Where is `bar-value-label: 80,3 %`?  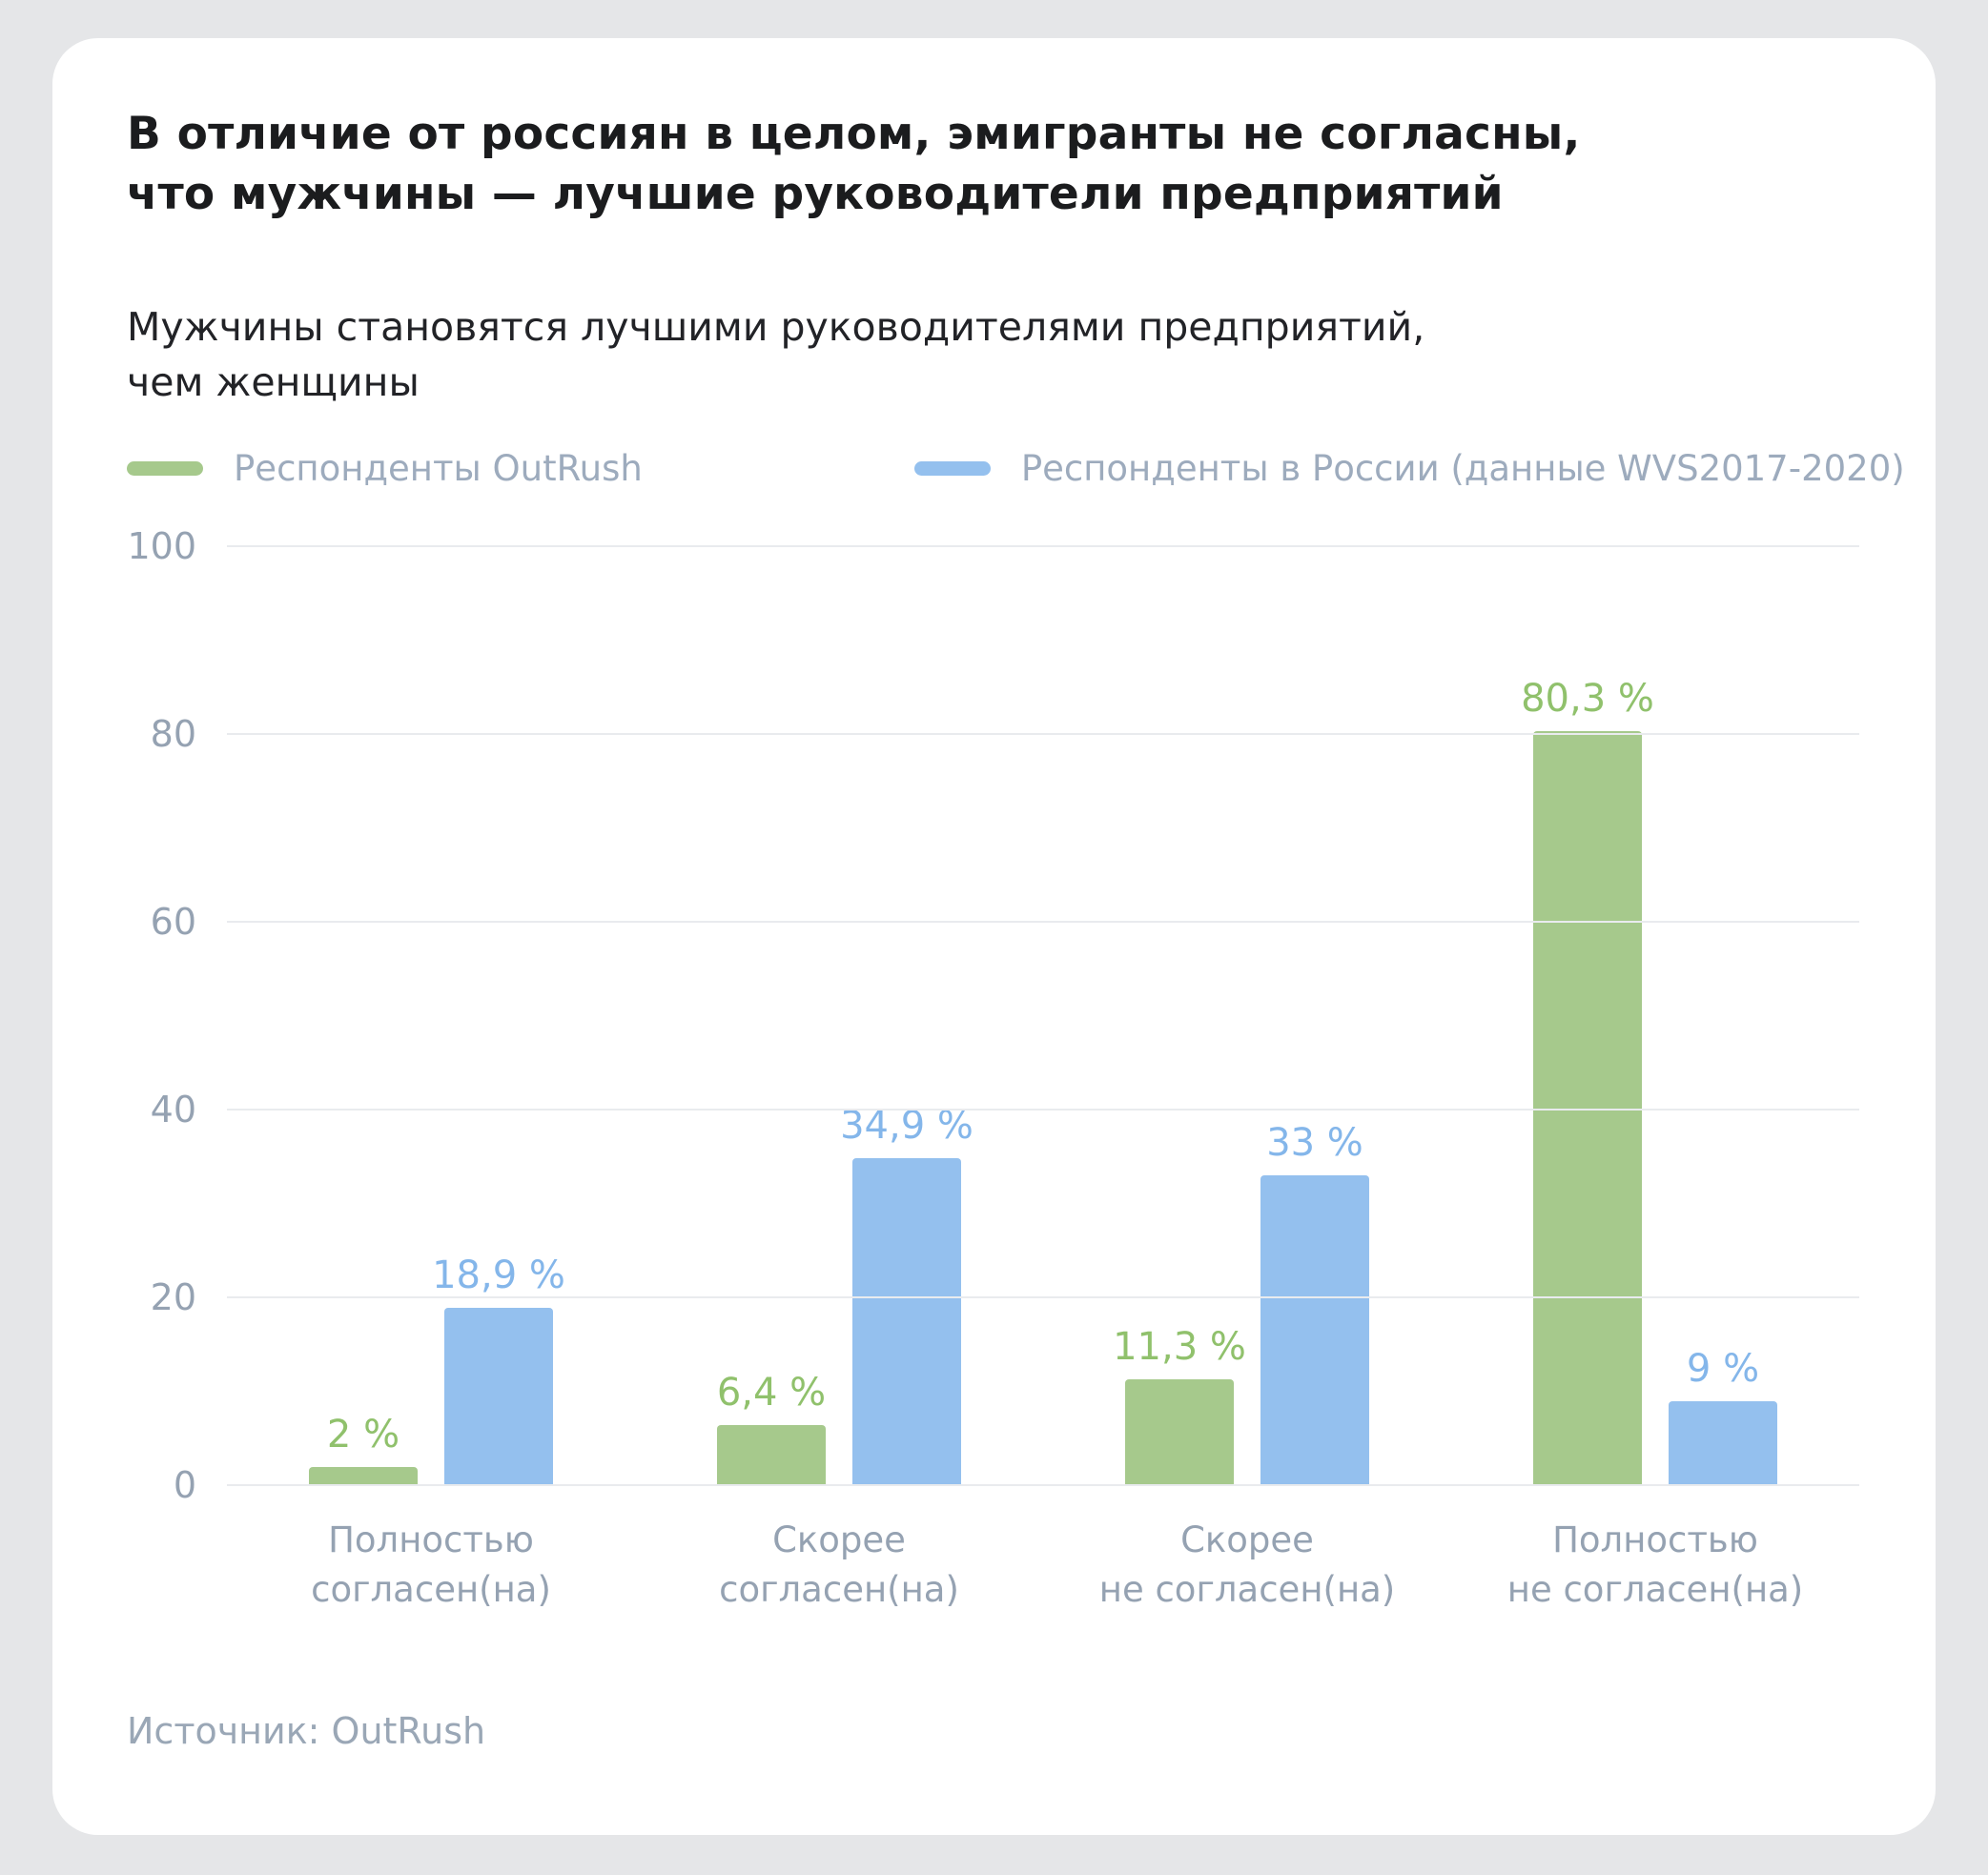 bar-value-label: 80,3 % is located at coordinates (1587, 699).